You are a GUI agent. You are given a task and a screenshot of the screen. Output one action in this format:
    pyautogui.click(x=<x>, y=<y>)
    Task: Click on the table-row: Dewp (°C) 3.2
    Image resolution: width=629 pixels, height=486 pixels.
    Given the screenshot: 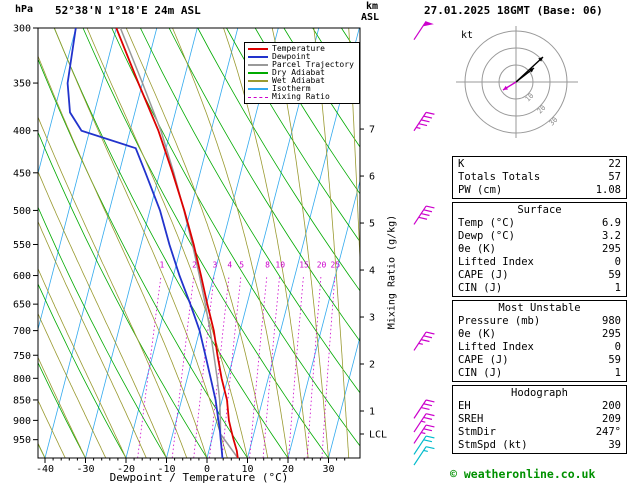 What is the action you would take?
    pyautogui.click(x=539, y=236)
    